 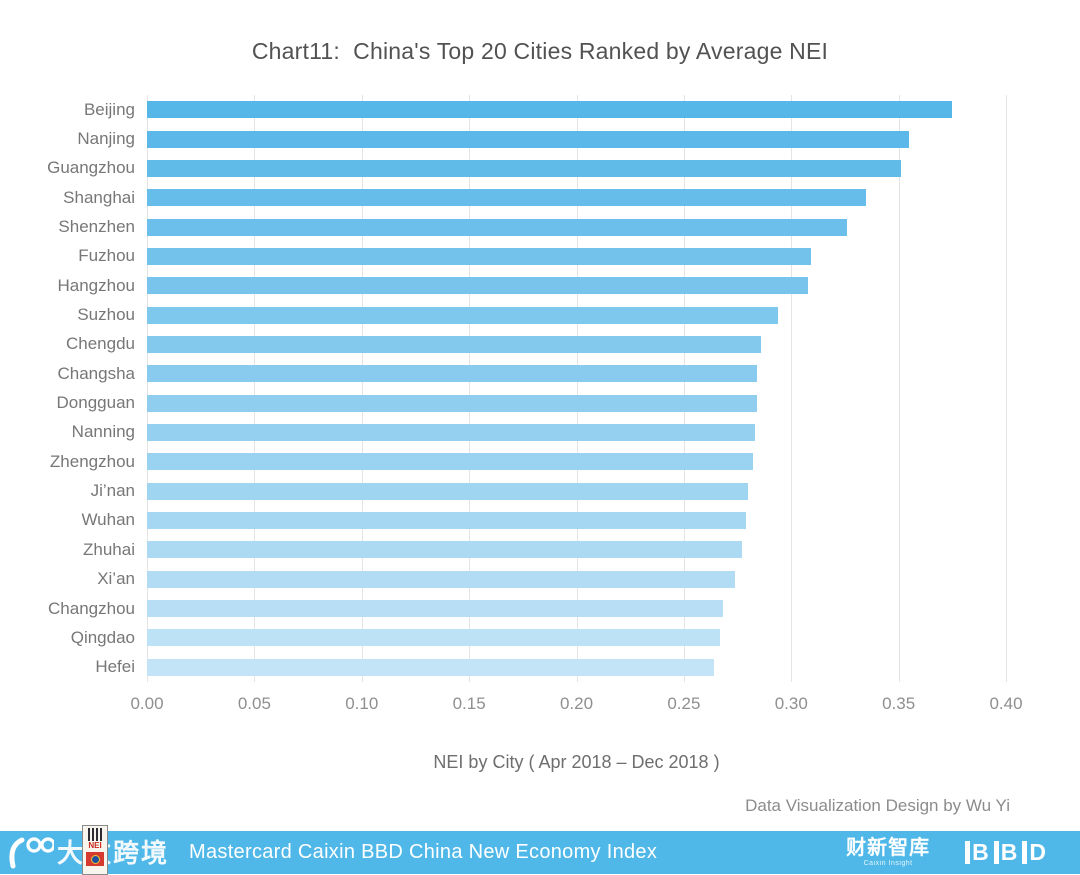 What do you see at coordinates (684, 703) in the screenshot?
I see `x-axis-tick-label: 0.25` at bounding box center [684, 703].